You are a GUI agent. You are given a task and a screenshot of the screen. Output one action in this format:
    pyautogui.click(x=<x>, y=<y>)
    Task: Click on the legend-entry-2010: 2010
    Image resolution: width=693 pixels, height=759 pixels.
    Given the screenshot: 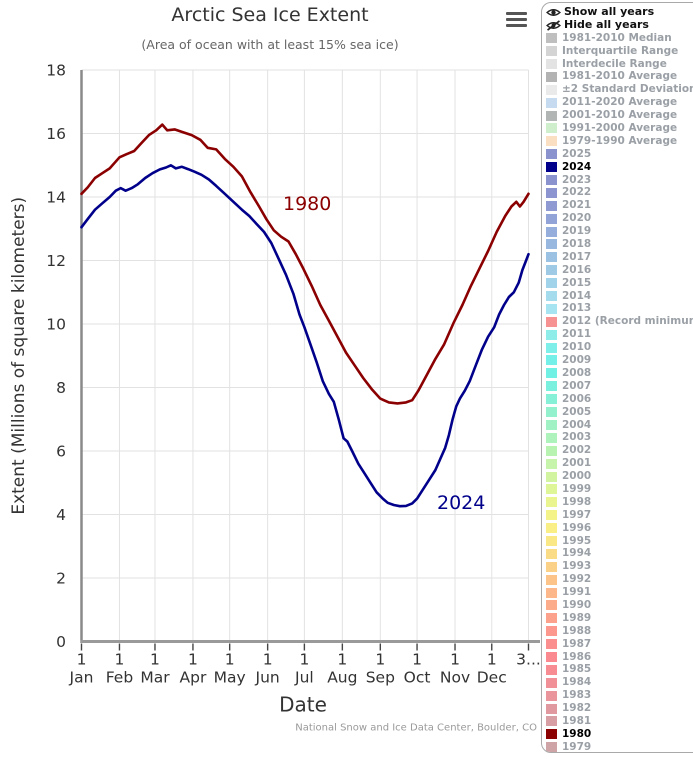 What is the action you would take?
    pyautogui.click(x=617, y=347)
    